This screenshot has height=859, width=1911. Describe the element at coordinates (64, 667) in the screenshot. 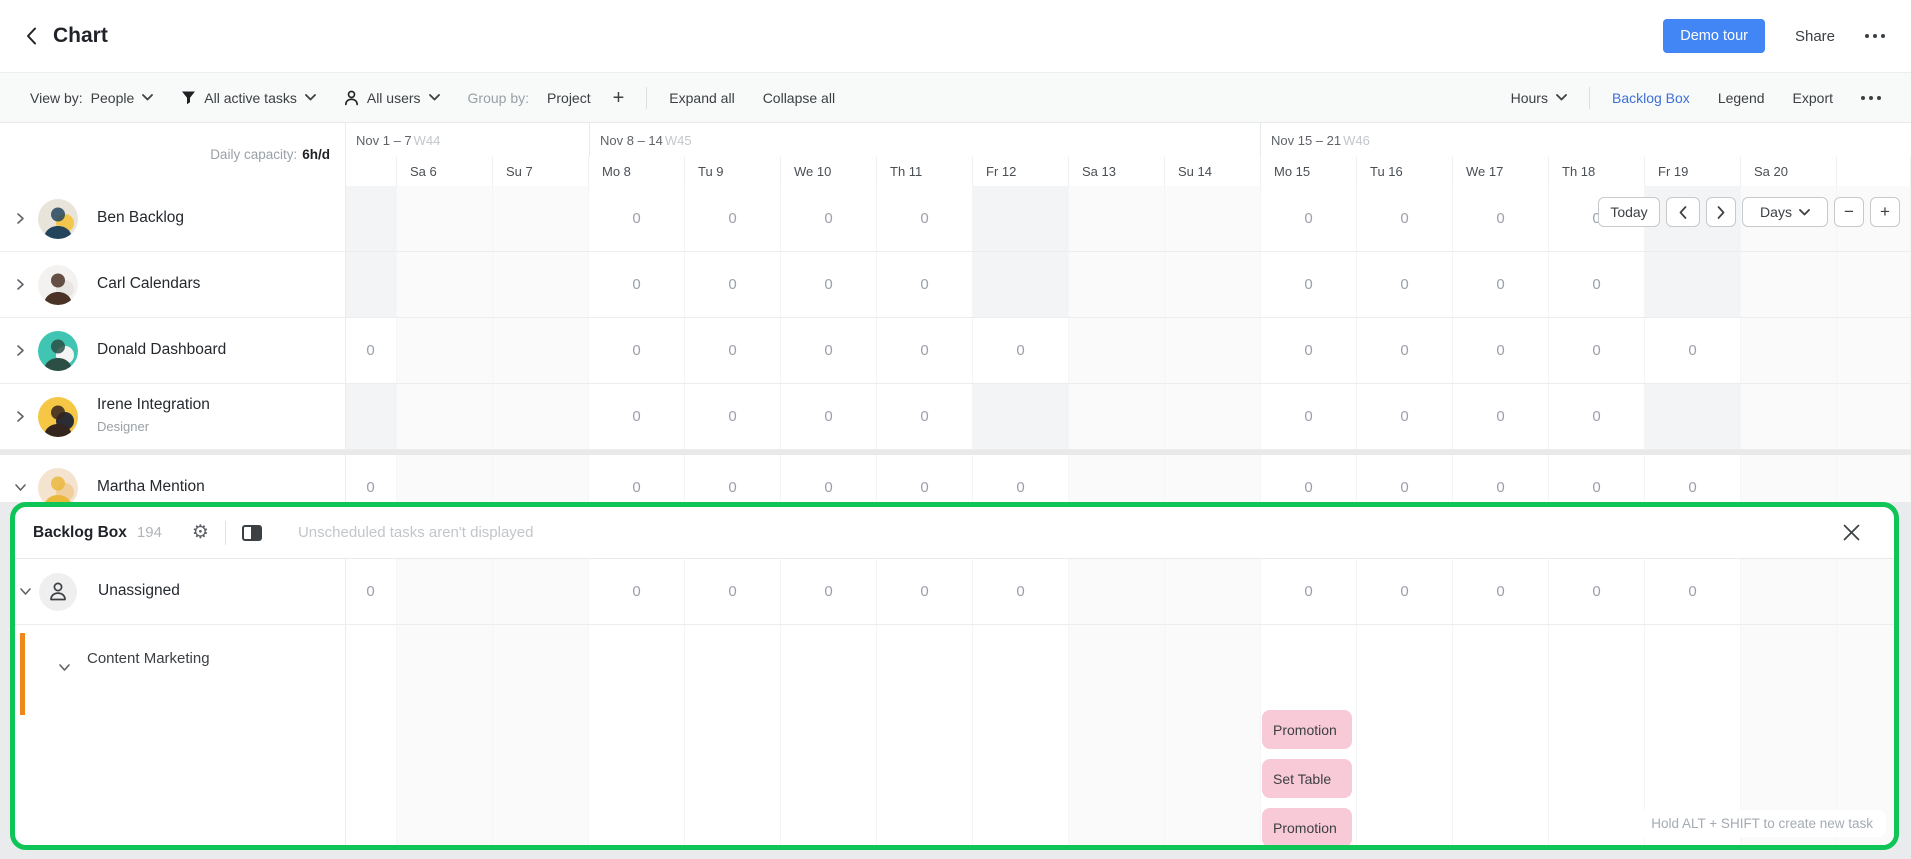

I see `collapse-group-icon` at that location.